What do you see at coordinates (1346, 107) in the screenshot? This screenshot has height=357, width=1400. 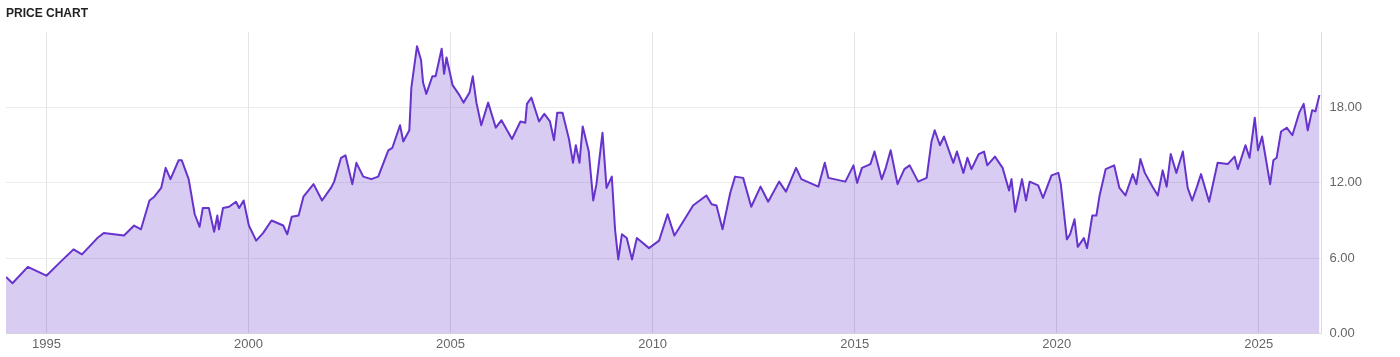 I see `y-tick-label: 18.00` at bounding box center [1346, 107].